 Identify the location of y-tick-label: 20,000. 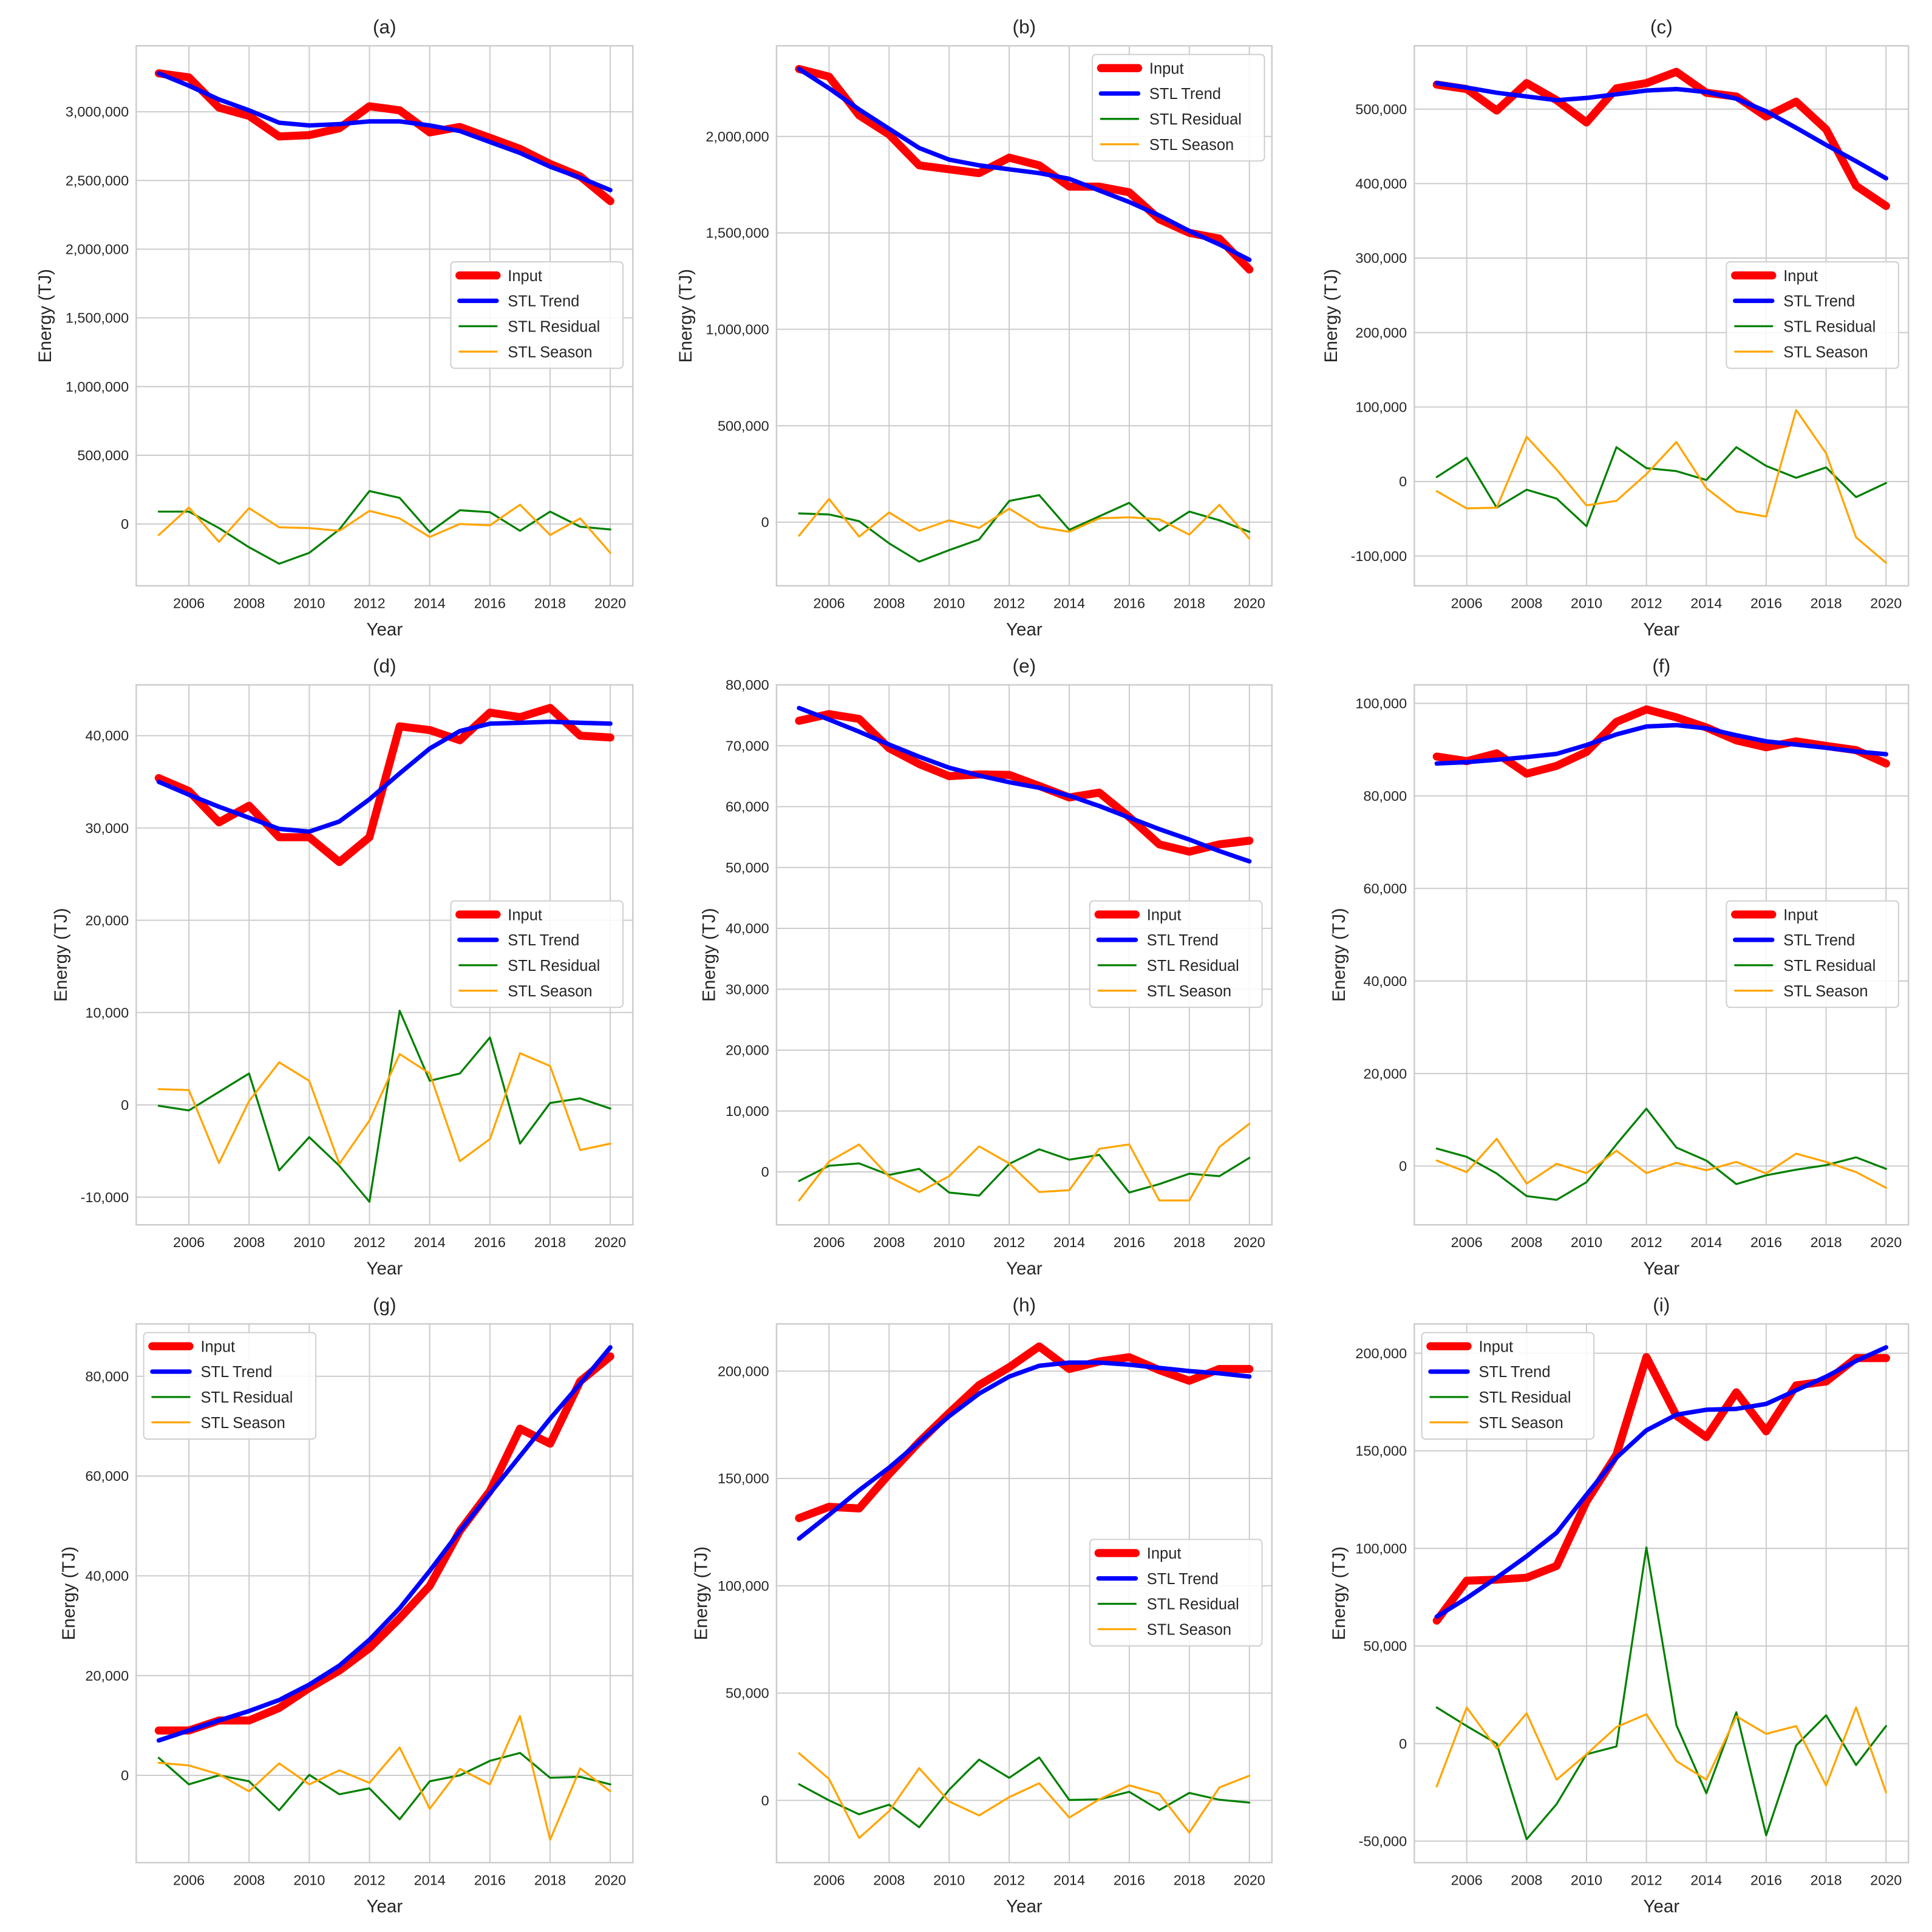
(747, 1050).